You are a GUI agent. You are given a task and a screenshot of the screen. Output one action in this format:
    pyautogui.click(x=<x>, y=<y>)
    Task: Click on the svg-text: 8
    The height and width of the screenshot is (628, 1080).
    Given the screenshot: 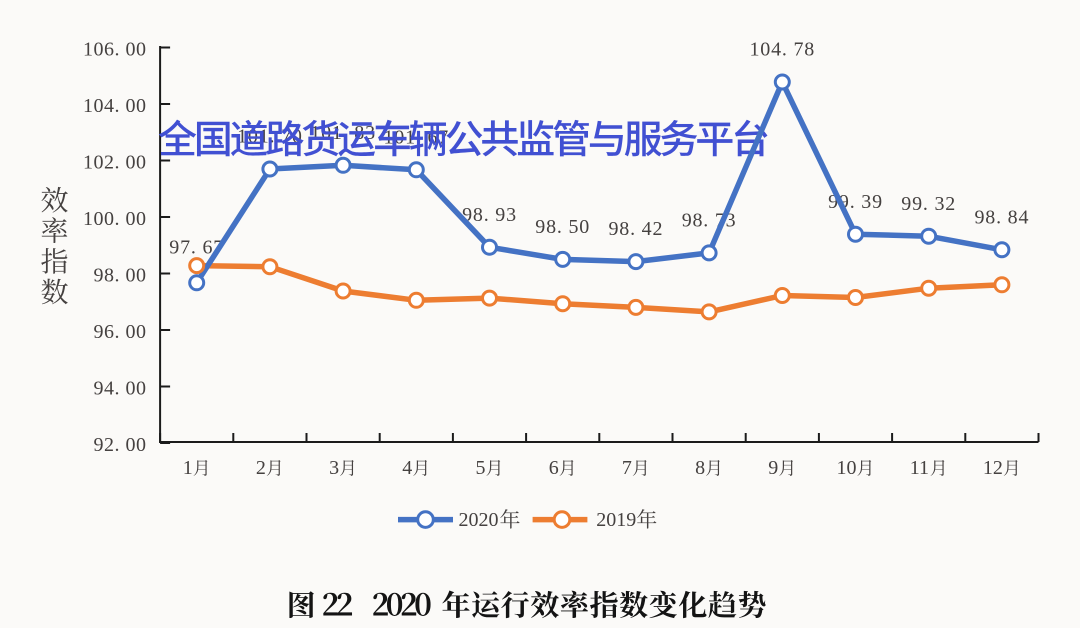 What is the action you would take?
    pyautogui.click(x=700, y=468)
    